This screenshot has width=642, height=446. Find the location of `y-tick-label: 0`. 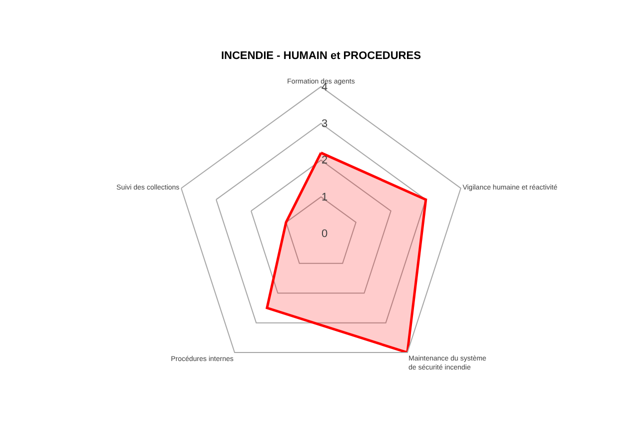

y-tick-label: 0 is located at coordinates (325, 234).